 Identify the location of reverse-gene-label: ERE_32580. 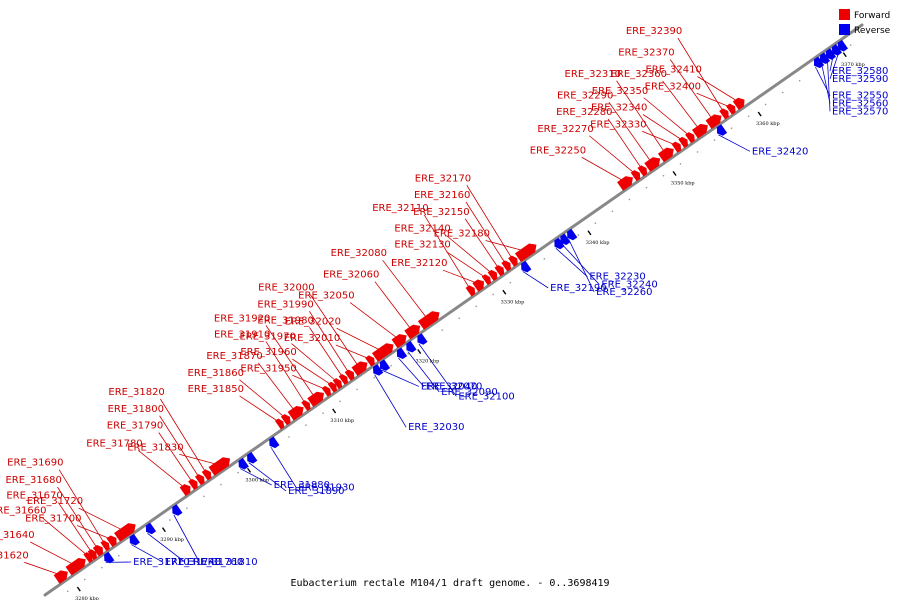
(860, 71).